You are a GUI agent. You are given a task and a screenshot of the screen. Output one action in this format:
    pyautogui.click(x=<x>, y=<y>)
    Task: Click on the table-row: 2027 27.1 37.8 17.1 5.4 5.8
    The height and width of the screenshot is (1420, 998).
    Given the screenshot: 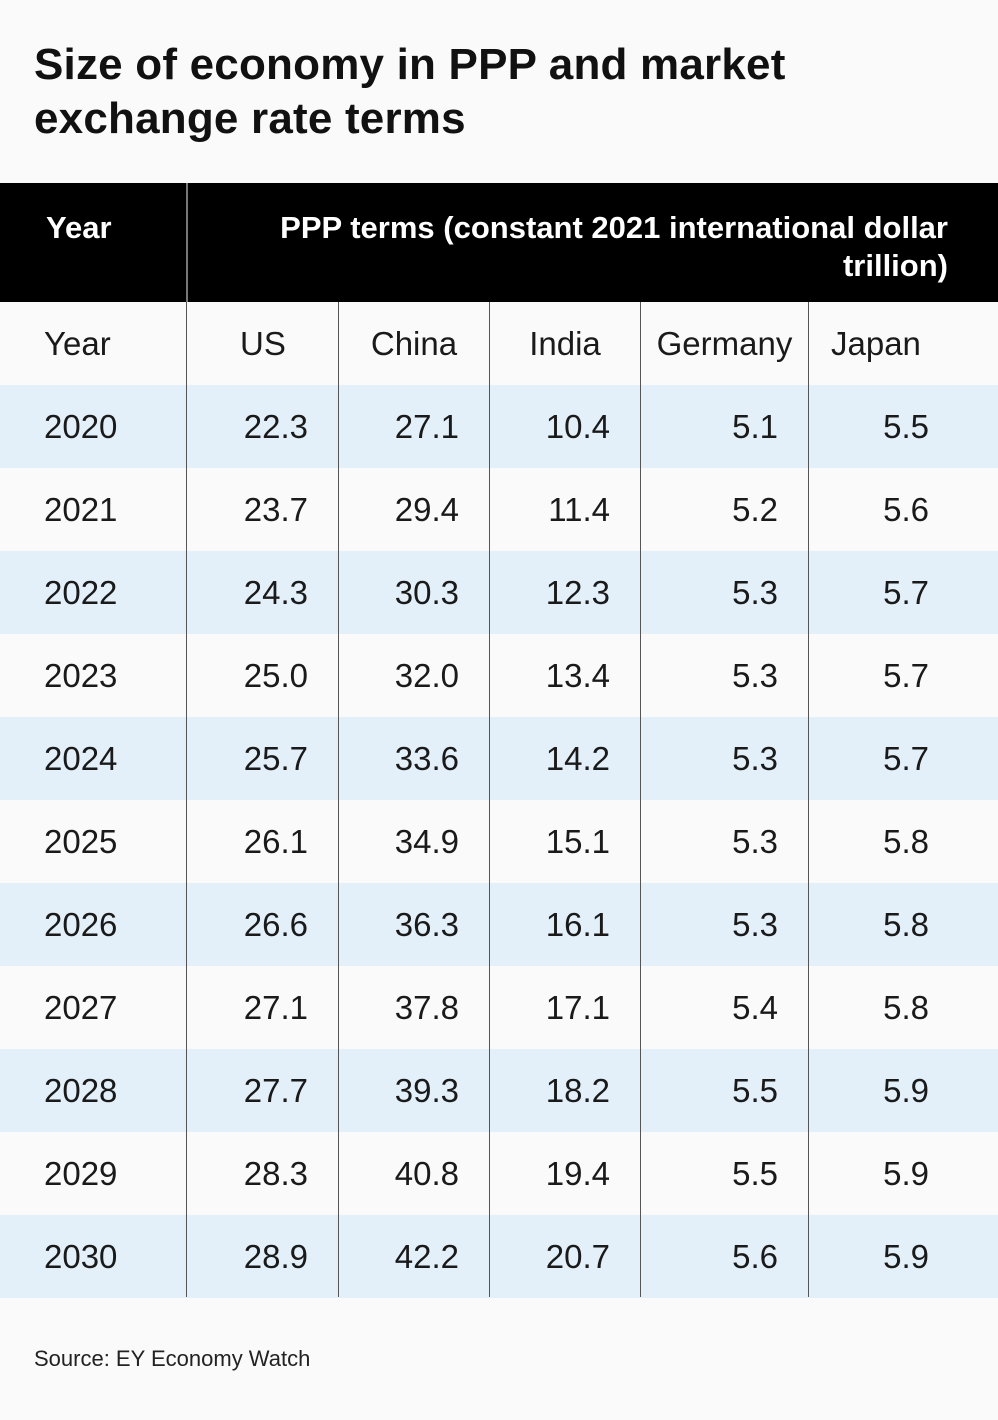 What is the action you would take?
    pyautogui.click(x=499, y=1007)
    